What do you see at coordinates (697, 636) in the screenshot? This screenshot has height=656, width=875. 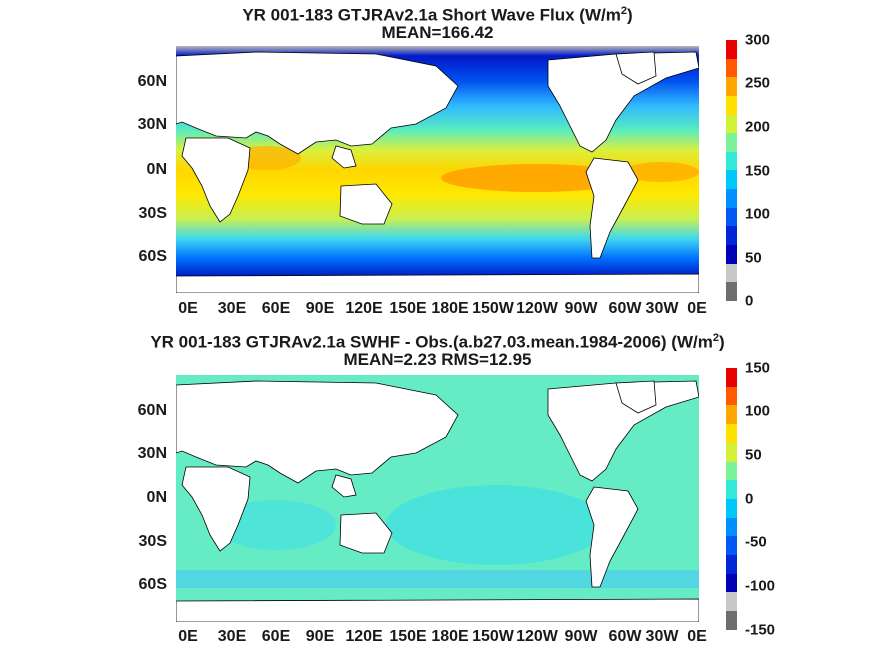 I see `bottom-lon-12: 0E` at bounding box center [697, 636].